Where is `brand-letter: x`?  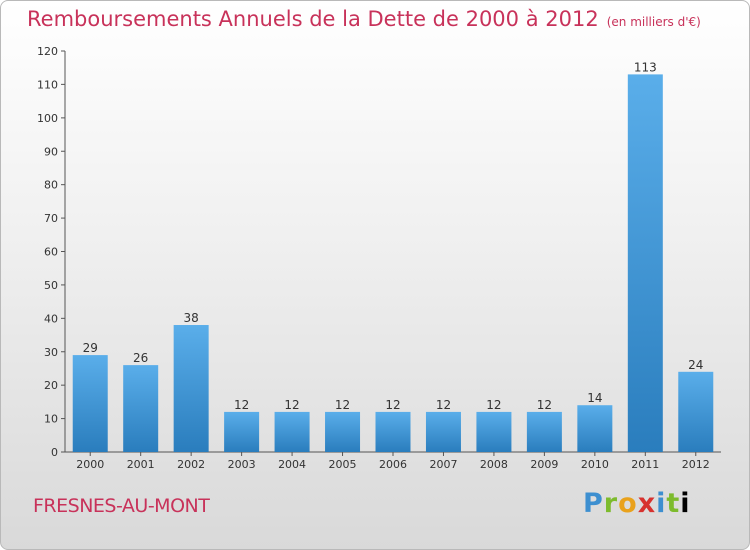 brand-letter: x is located at coordinates (647, 503).